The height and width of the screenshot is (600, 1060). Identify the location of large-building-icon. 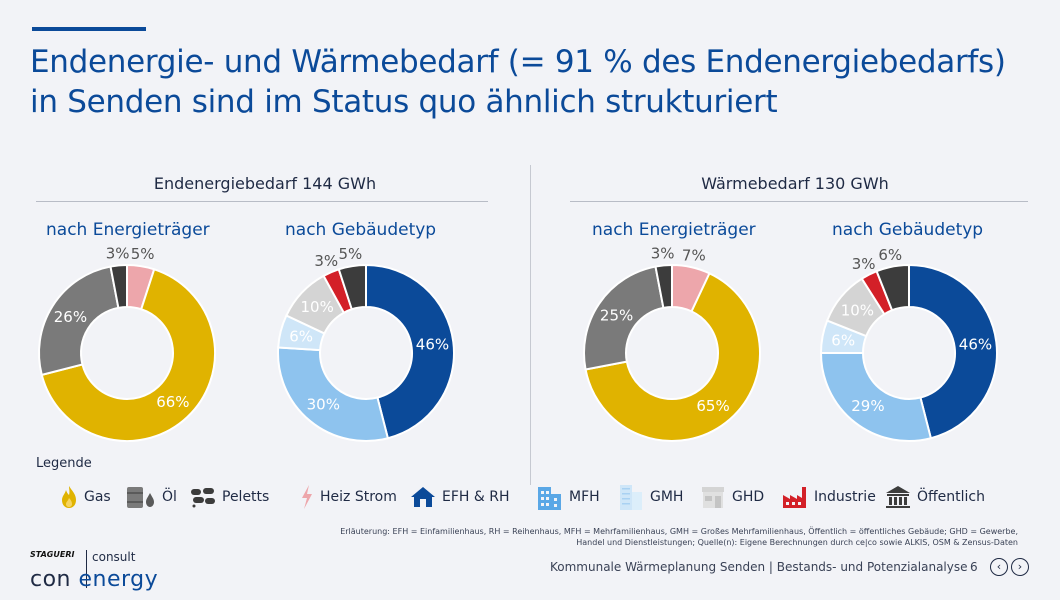
(631, 497).